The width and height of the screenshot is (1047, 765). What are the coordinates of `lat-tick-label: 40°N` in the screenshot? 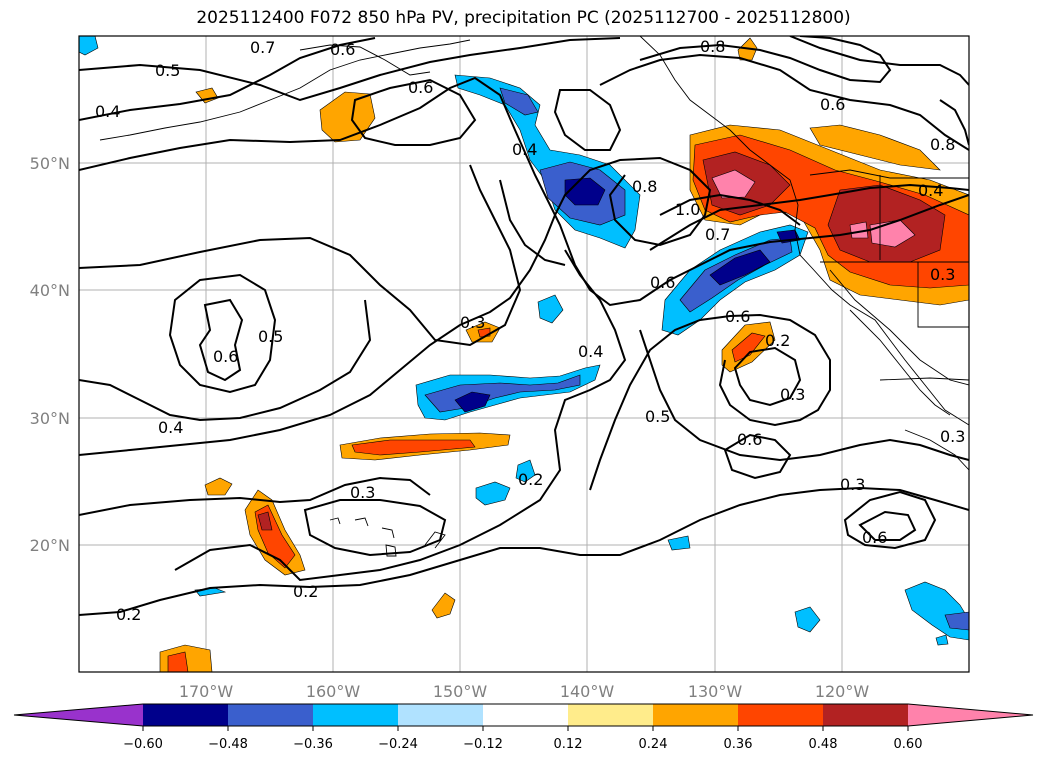 It's located at (50, 290).